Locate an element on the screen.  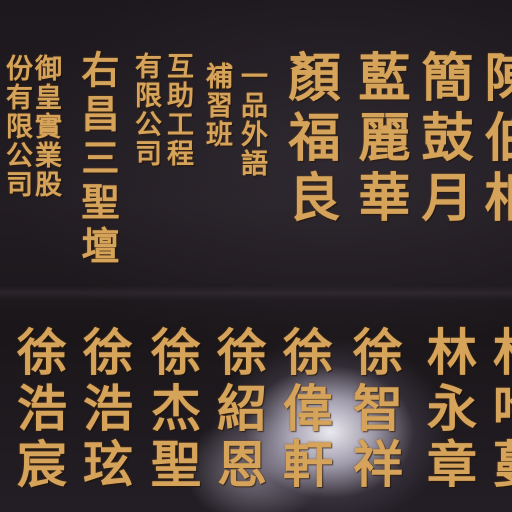
plaque-row-divider is located at coordinates (256, 293).